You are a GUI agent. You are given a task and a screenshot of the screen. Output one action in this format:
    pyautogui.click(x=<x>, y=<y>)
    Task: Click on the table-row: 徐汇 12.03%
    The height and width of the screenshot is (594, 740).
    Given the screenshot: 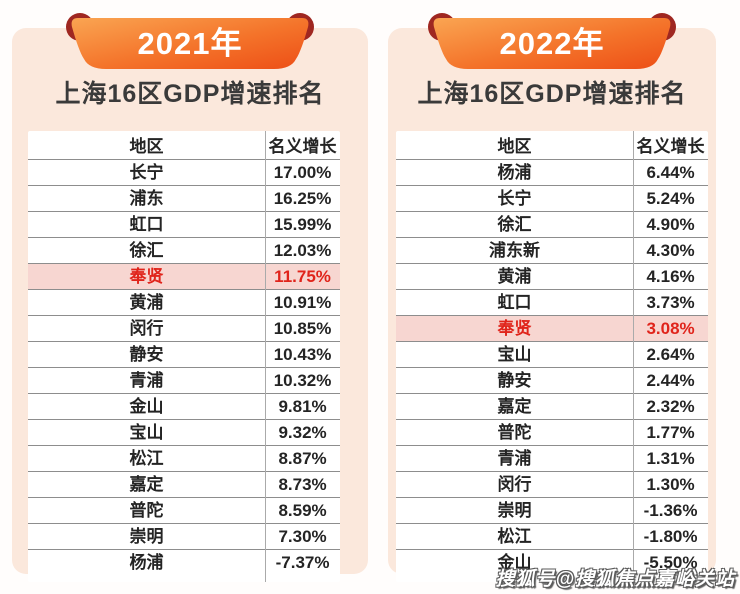 What is the action you would take?
    pyautogui.click(x=184, y=251)
    